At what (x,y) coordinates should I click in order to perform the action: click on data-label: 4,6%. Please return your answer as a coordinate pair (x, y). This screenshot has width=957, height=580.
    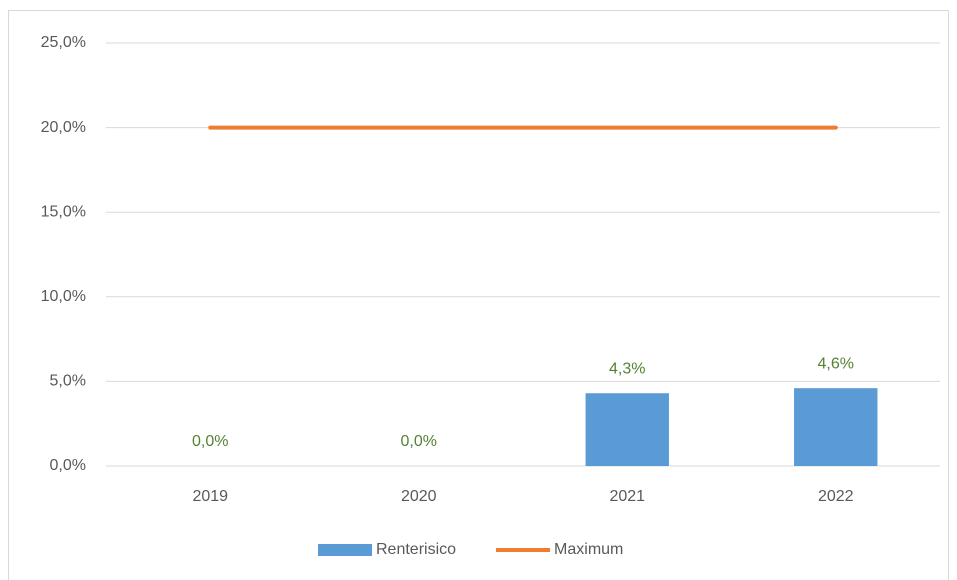
    Looking at the image, I should click on (836, 363).